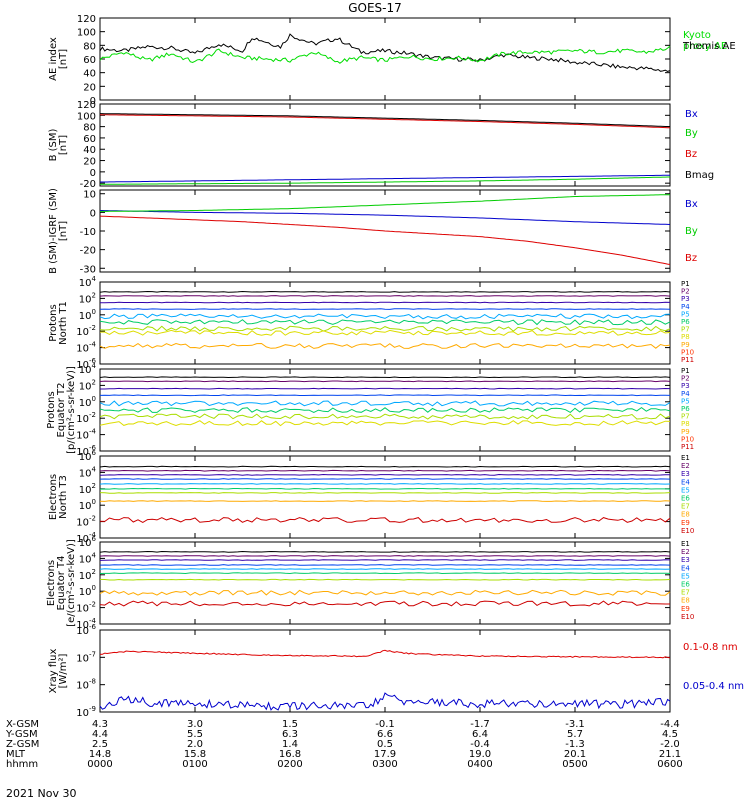 The height and width of the screenshot is (800, 750). Describe the element at coordinates (685, 409) in the screenshot. I see `legend-entry: P6` at that location.